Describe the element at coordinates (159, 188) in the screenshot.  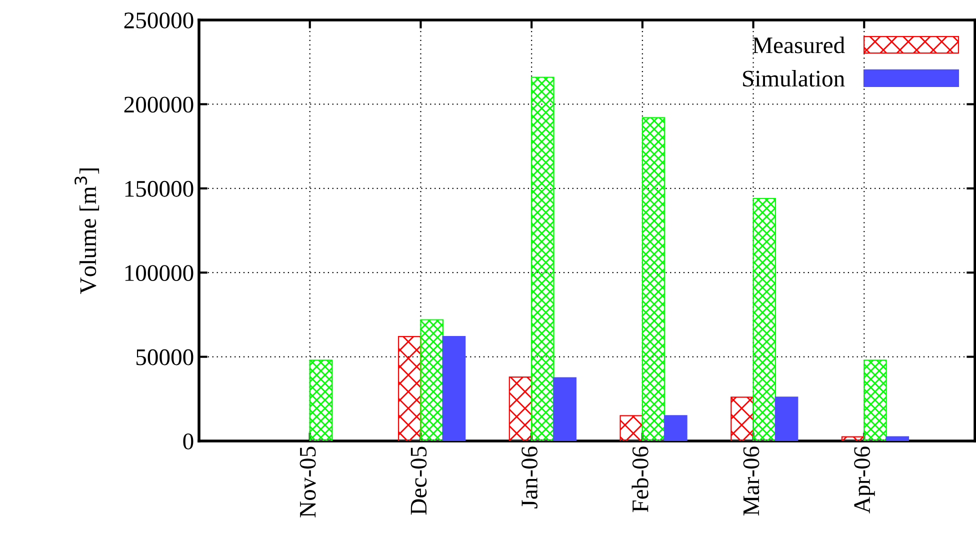
I see `y-tick-label: 150000` at that location.